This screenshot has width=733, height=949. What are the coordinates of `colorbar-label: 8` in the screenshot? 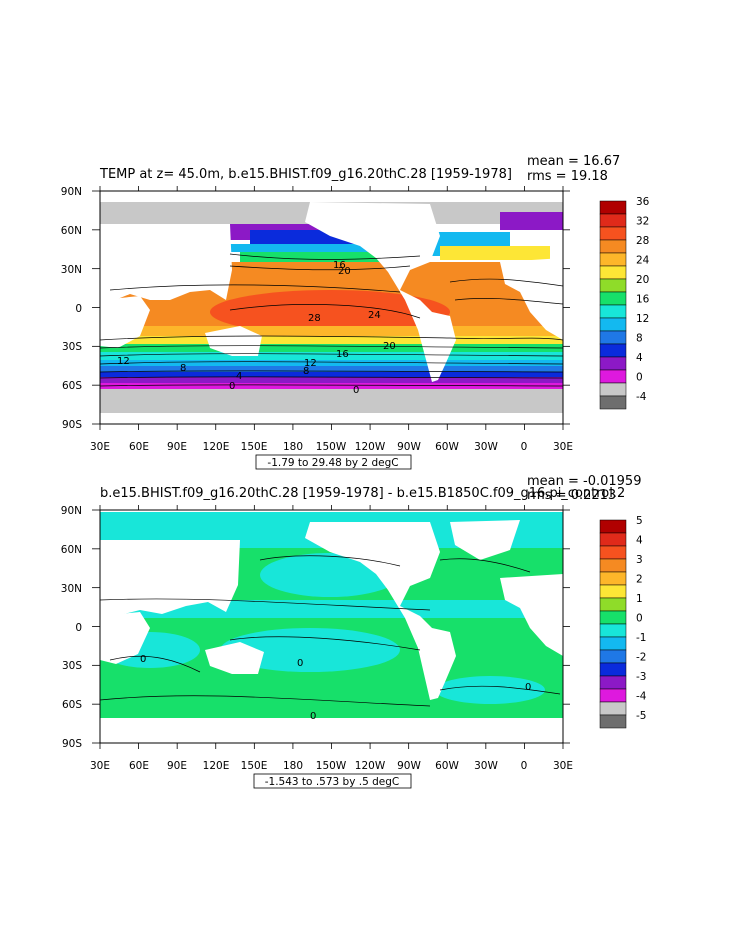 It's located at (639, 339).